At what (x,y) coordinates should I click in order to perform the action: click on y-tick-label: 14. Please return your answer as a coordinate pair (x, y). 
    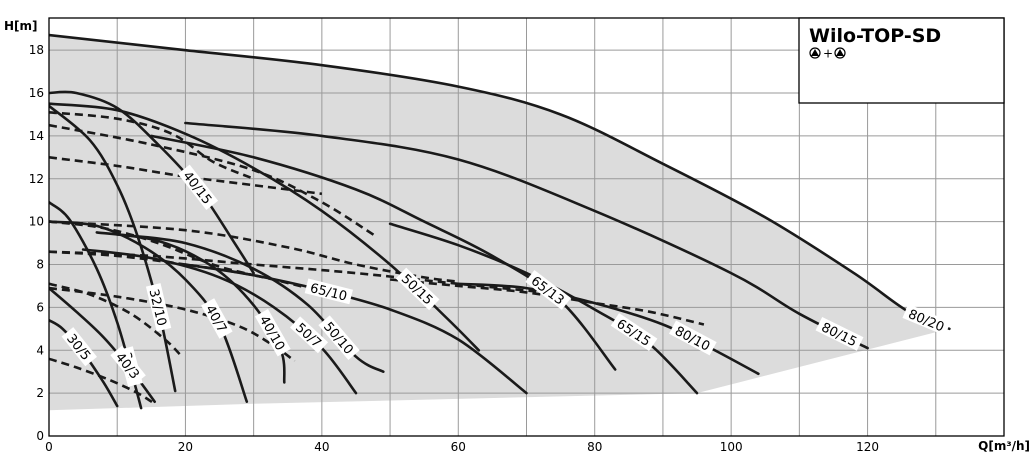
    Looking at the image, I should click on (36, 136).